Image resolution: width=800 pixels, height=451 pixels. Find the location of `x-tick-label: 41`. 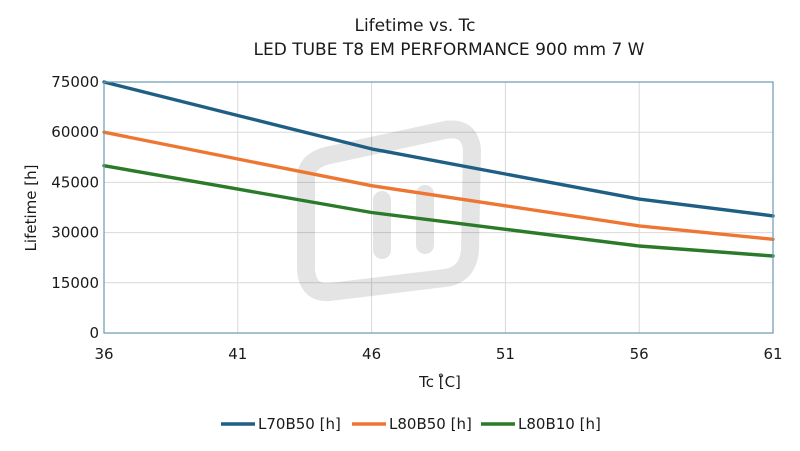

x-tick-label: 41 is located at coordinates (237, 354).